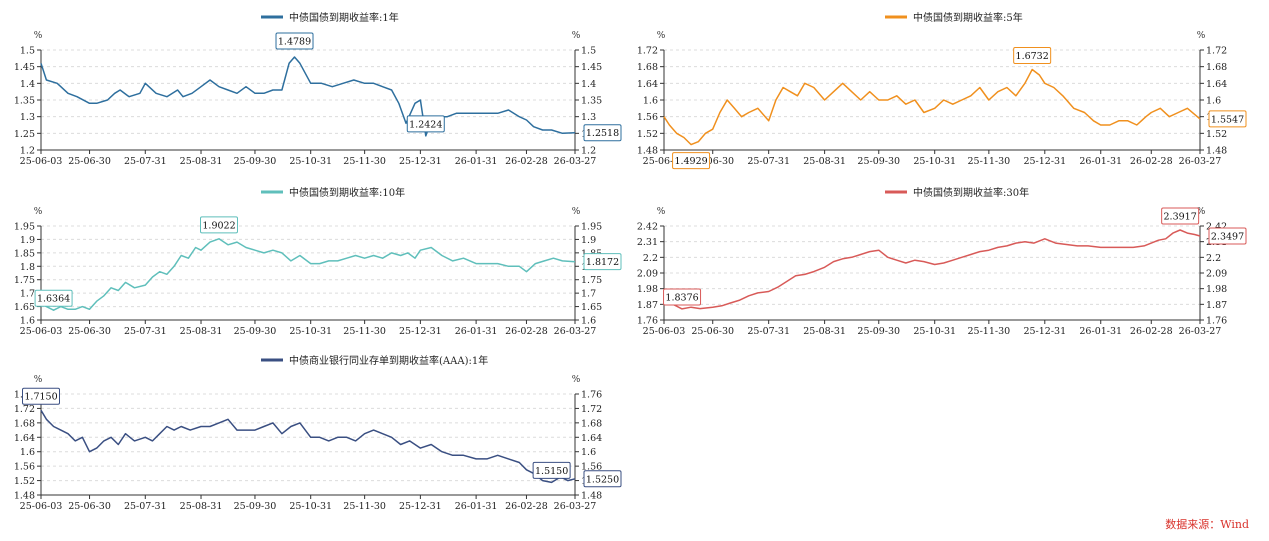 The height and width of the screenshot is (541, 1269). Describe the element at coordinates (24, 307) in the screenshot. I see `y-tick-label-left: 1.65` at that location.